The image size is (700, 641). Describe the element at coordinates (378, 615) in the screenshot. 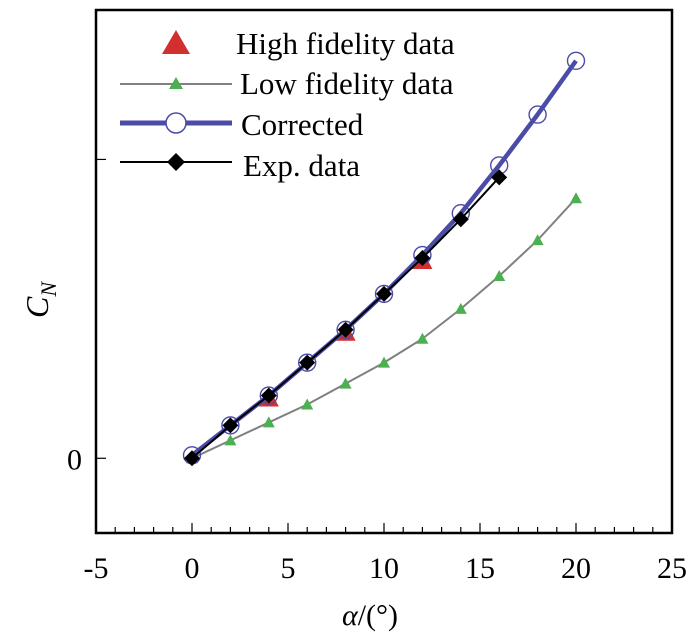

I see `x-axis-unit: /(°)` at that location.